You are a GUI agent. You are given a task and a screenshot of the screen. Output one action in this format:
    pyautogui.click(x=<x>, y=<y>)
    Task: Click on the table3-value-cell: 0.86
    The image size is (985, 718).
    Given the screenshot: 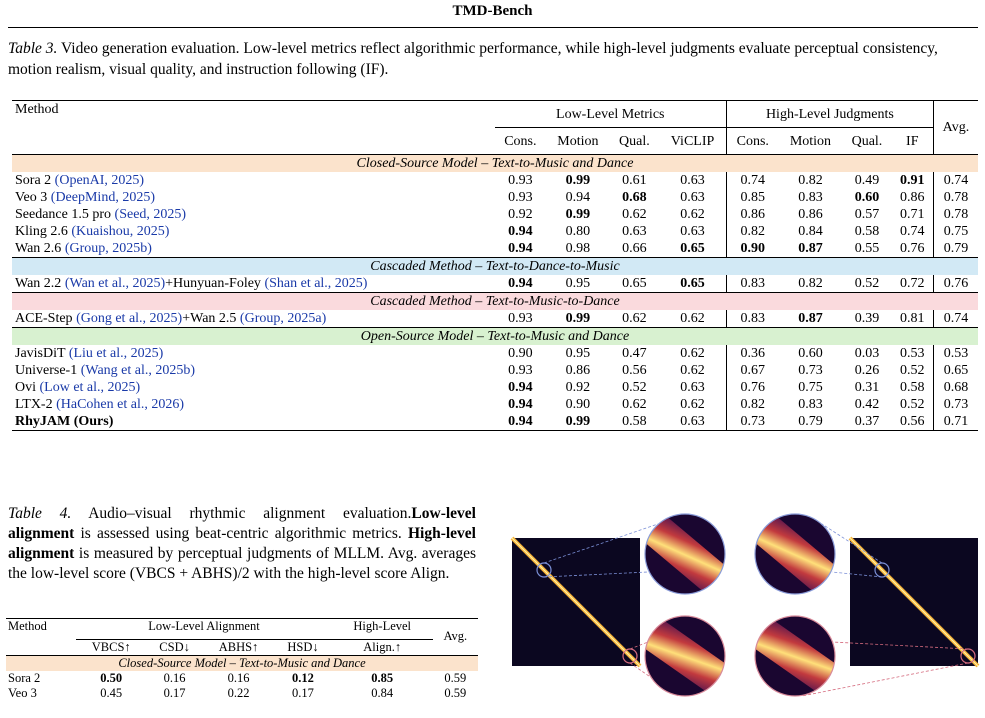 What is the action you would take?
    pyautogui.click(x=578, y=370)
    